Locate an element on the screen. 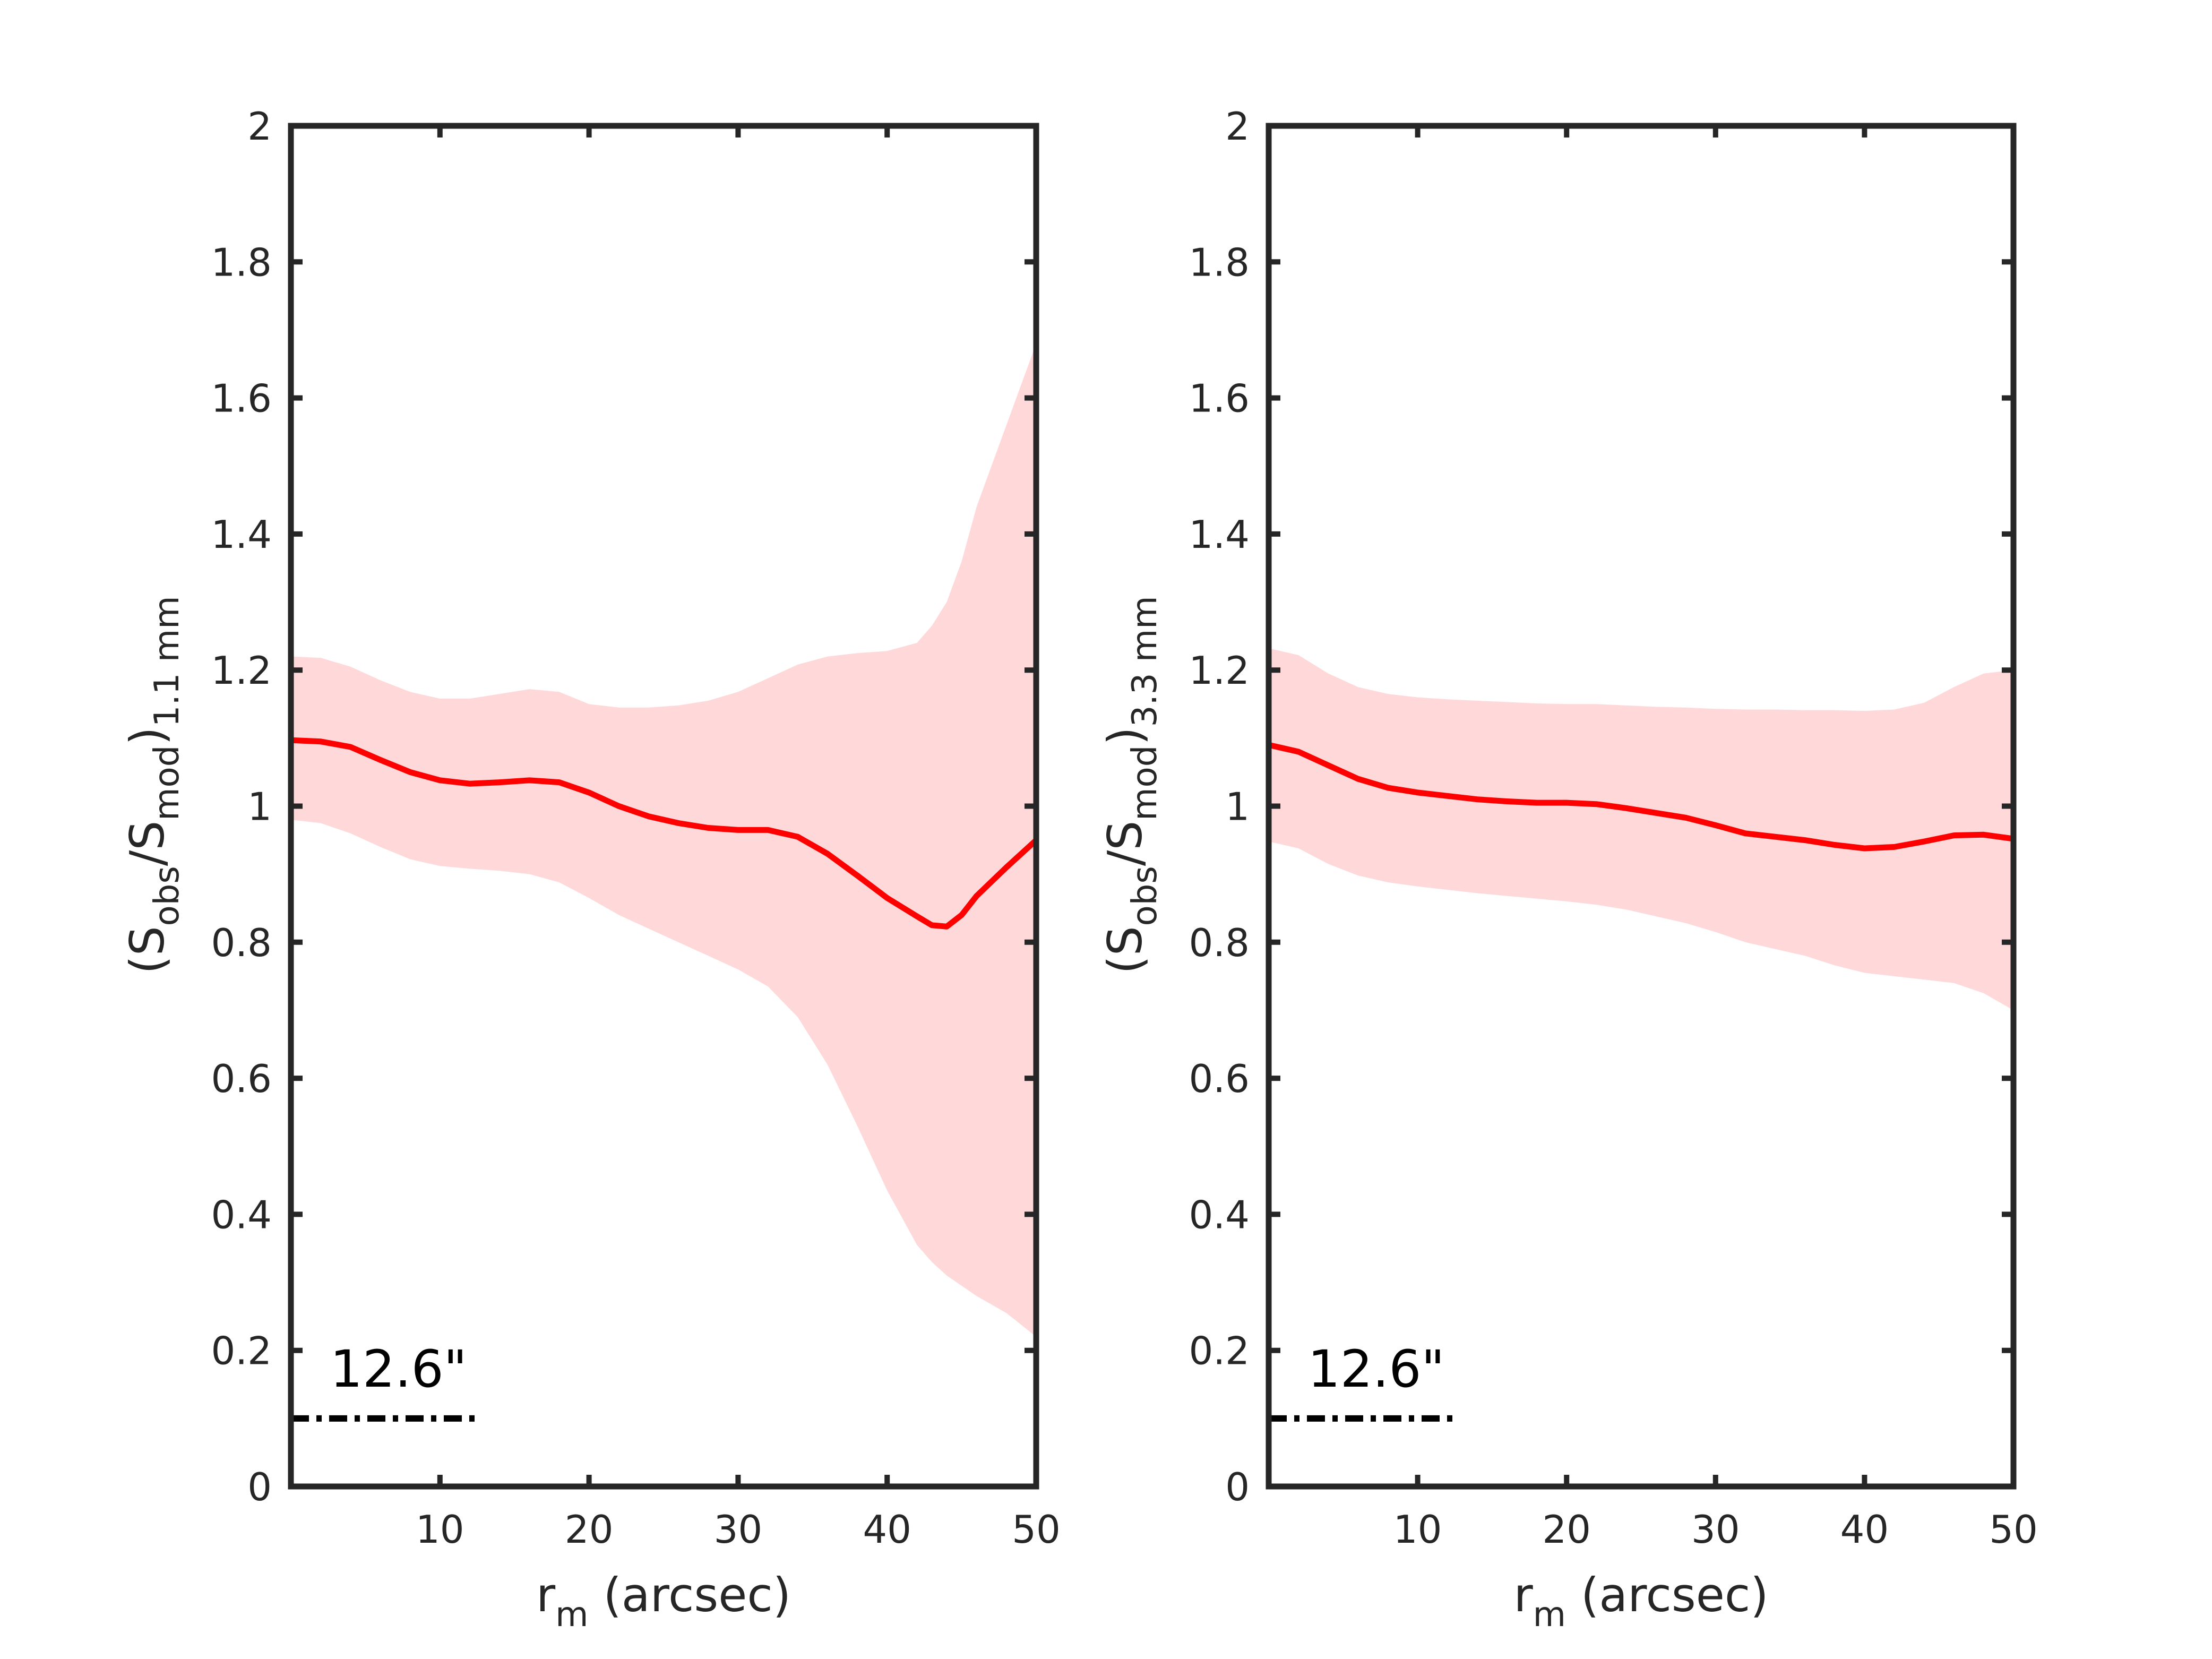 The width and height of the screenshot is (2212, 1659). y-axis-label: (Sobs/Smod)1.1 mm is located at coordinates (153, 785).